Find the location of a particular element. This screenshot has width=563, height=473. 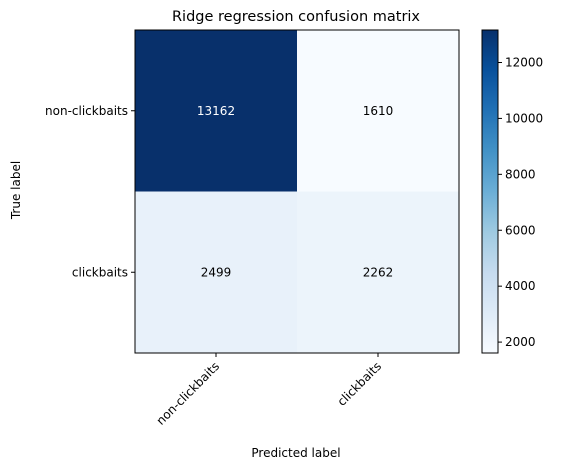

colorbar-tick-label: 10000 is located at coordinates (524, 118).